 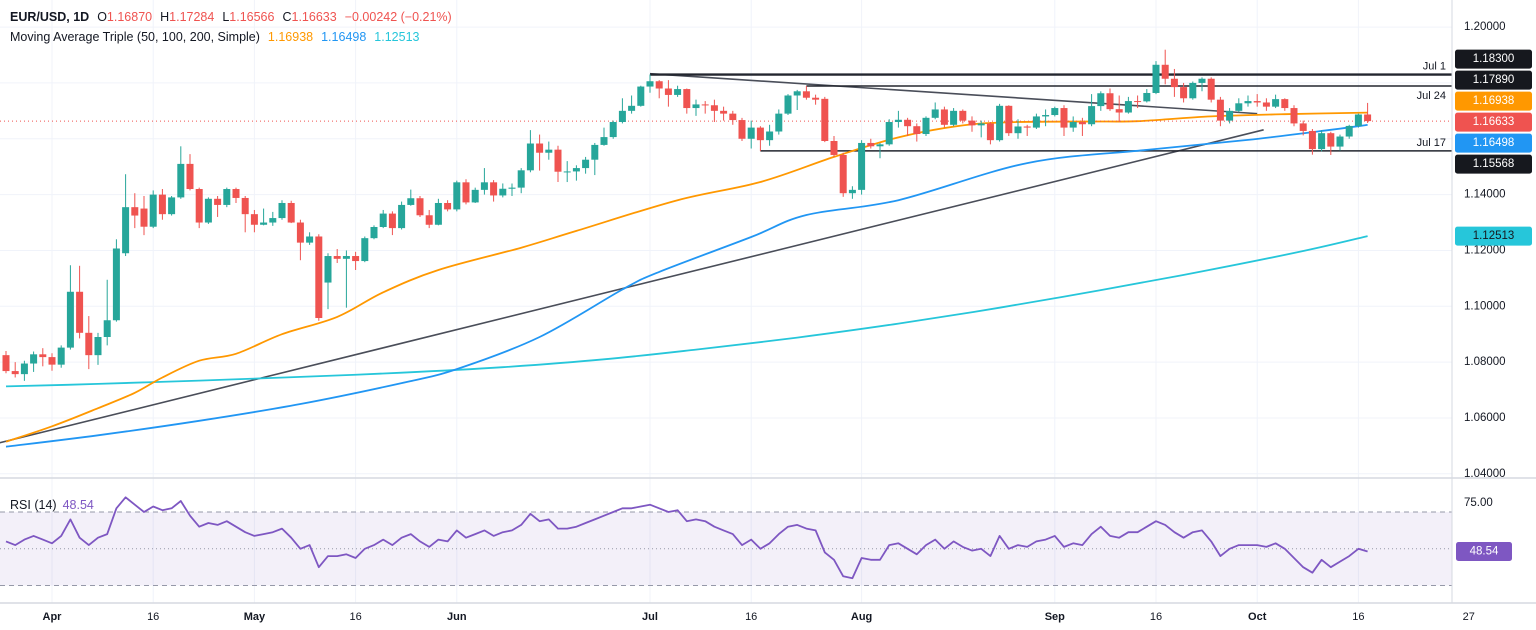 What do you see at coordinates (255, 617) in the screenshot?
I see `time-axis-label-may: May` at bounding box center [255, 617].